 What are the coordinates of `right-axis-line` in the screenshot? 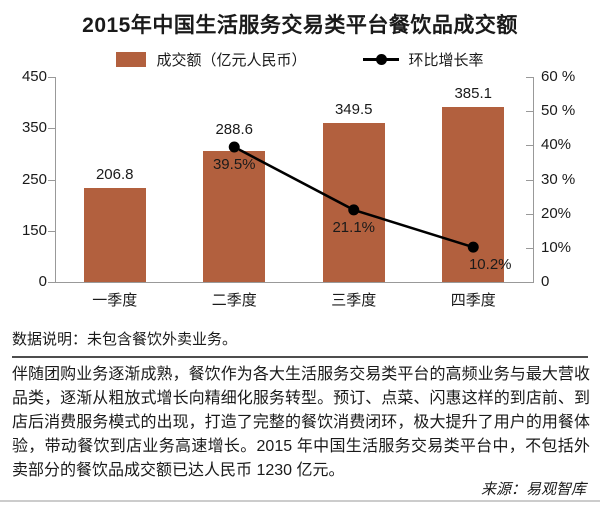 It's located at (533, 179).